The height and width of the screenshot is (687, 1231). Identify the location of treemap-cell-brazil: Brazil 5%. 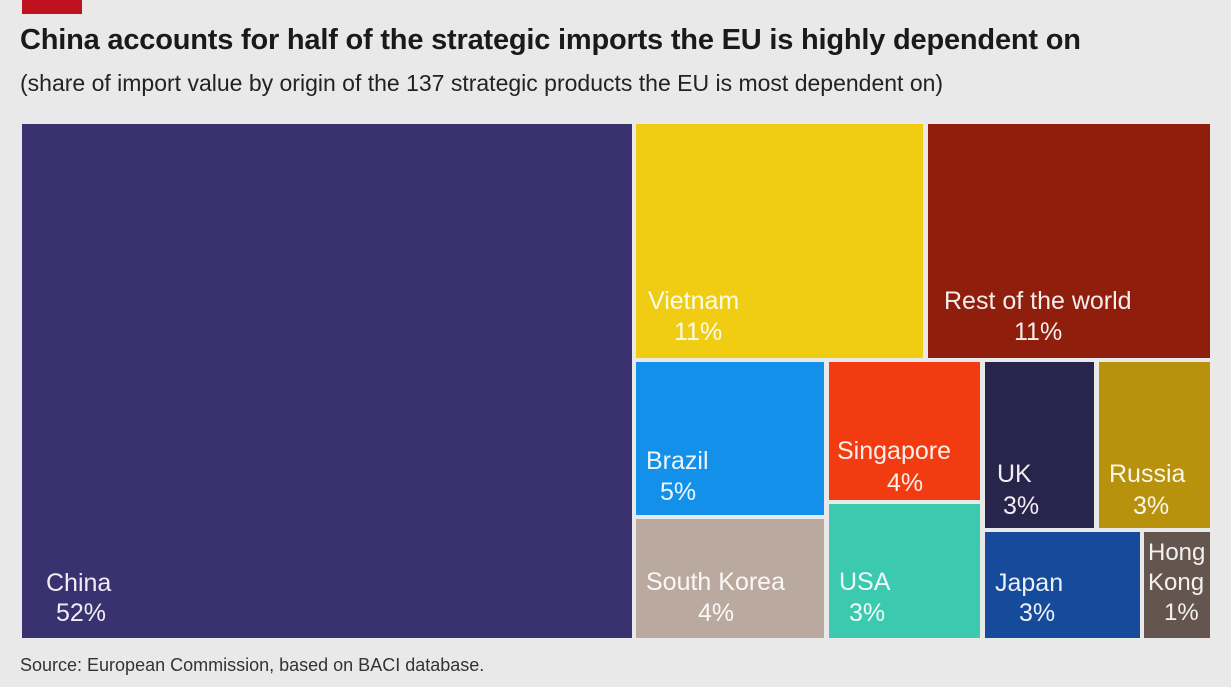
(730, 438).